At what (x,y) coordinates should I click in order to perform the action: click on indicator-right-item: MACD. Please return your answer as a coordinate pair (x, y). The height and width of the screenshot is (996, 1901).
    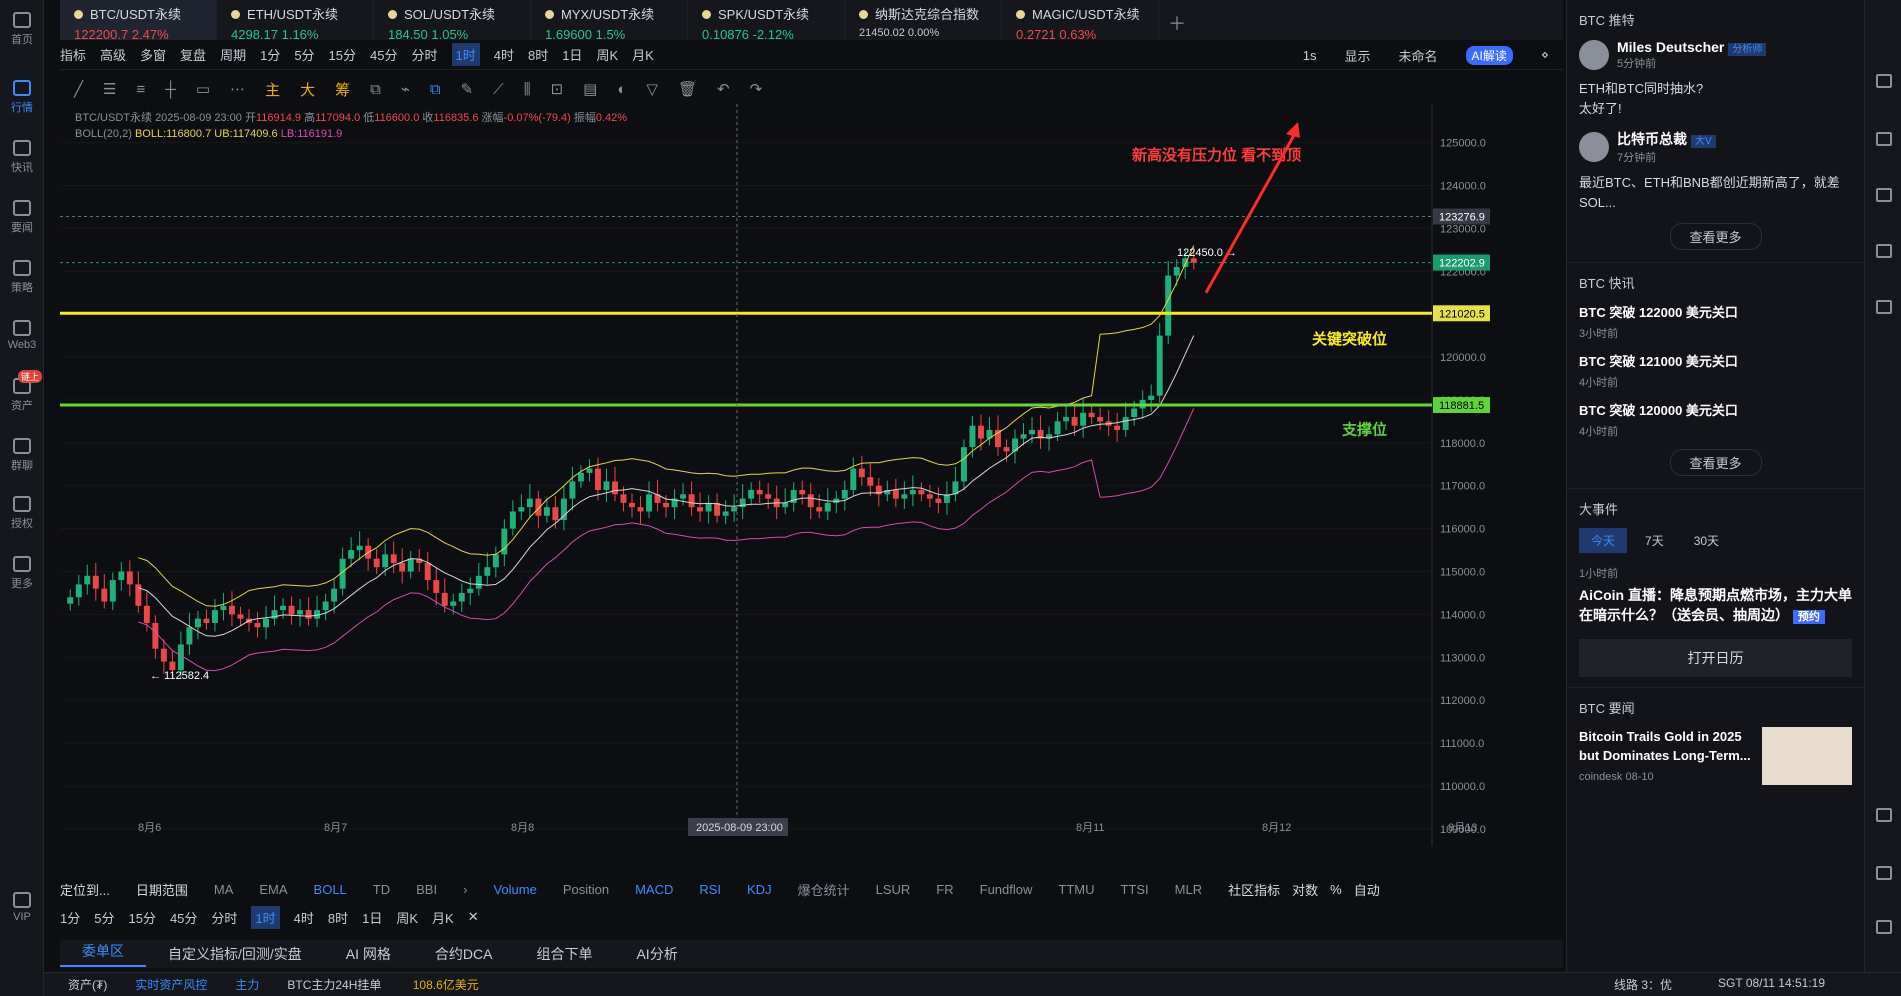
    Looking at the image, I should click on (654, 889).